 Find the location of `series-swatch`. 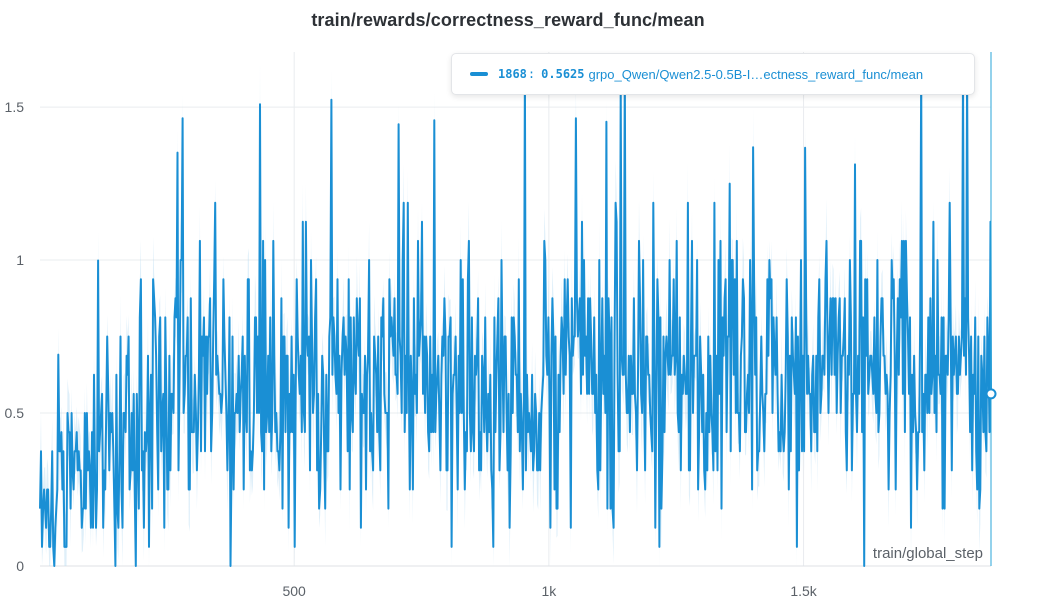

series-swatch is located at coordinates (479, 74).